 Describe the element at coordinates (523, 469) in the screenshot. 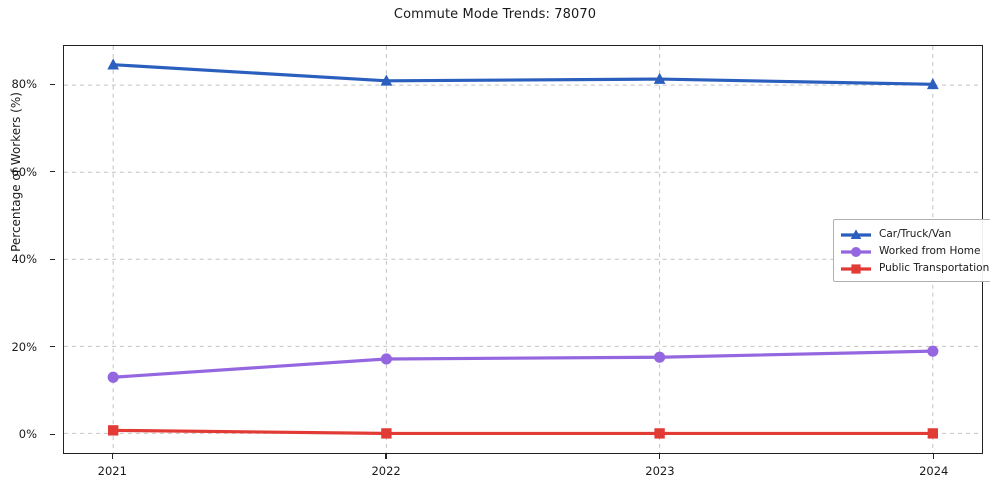

I see `x-axis-tick-labels: 2021 2022 2023 2024` at that location.